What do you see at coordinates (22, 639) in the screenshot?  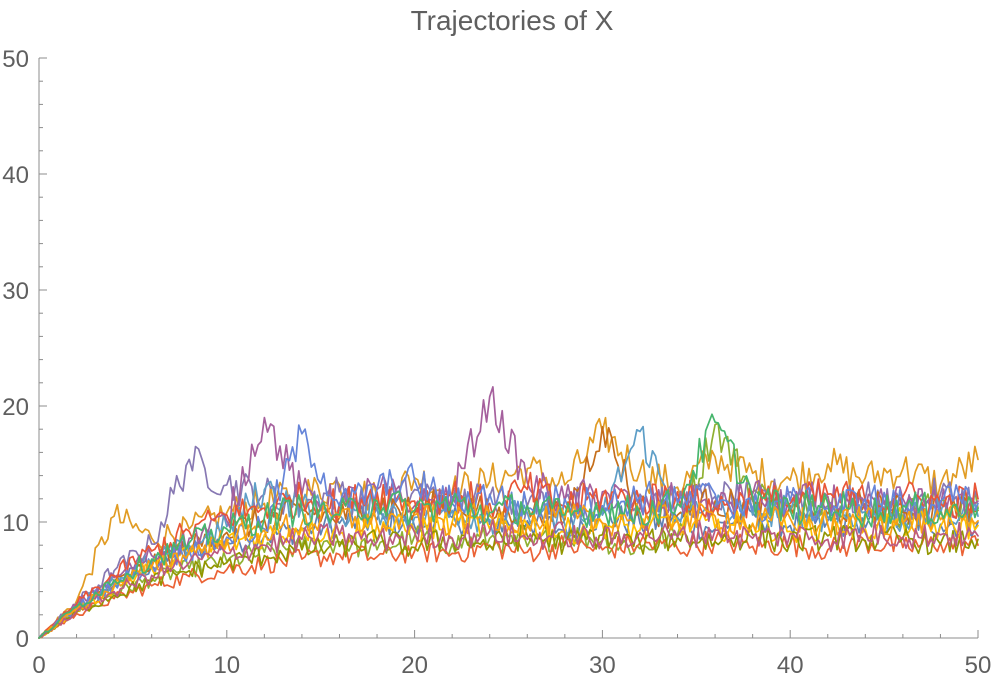 I see `y-tick-label: 0` at bounding box center [22, 639].